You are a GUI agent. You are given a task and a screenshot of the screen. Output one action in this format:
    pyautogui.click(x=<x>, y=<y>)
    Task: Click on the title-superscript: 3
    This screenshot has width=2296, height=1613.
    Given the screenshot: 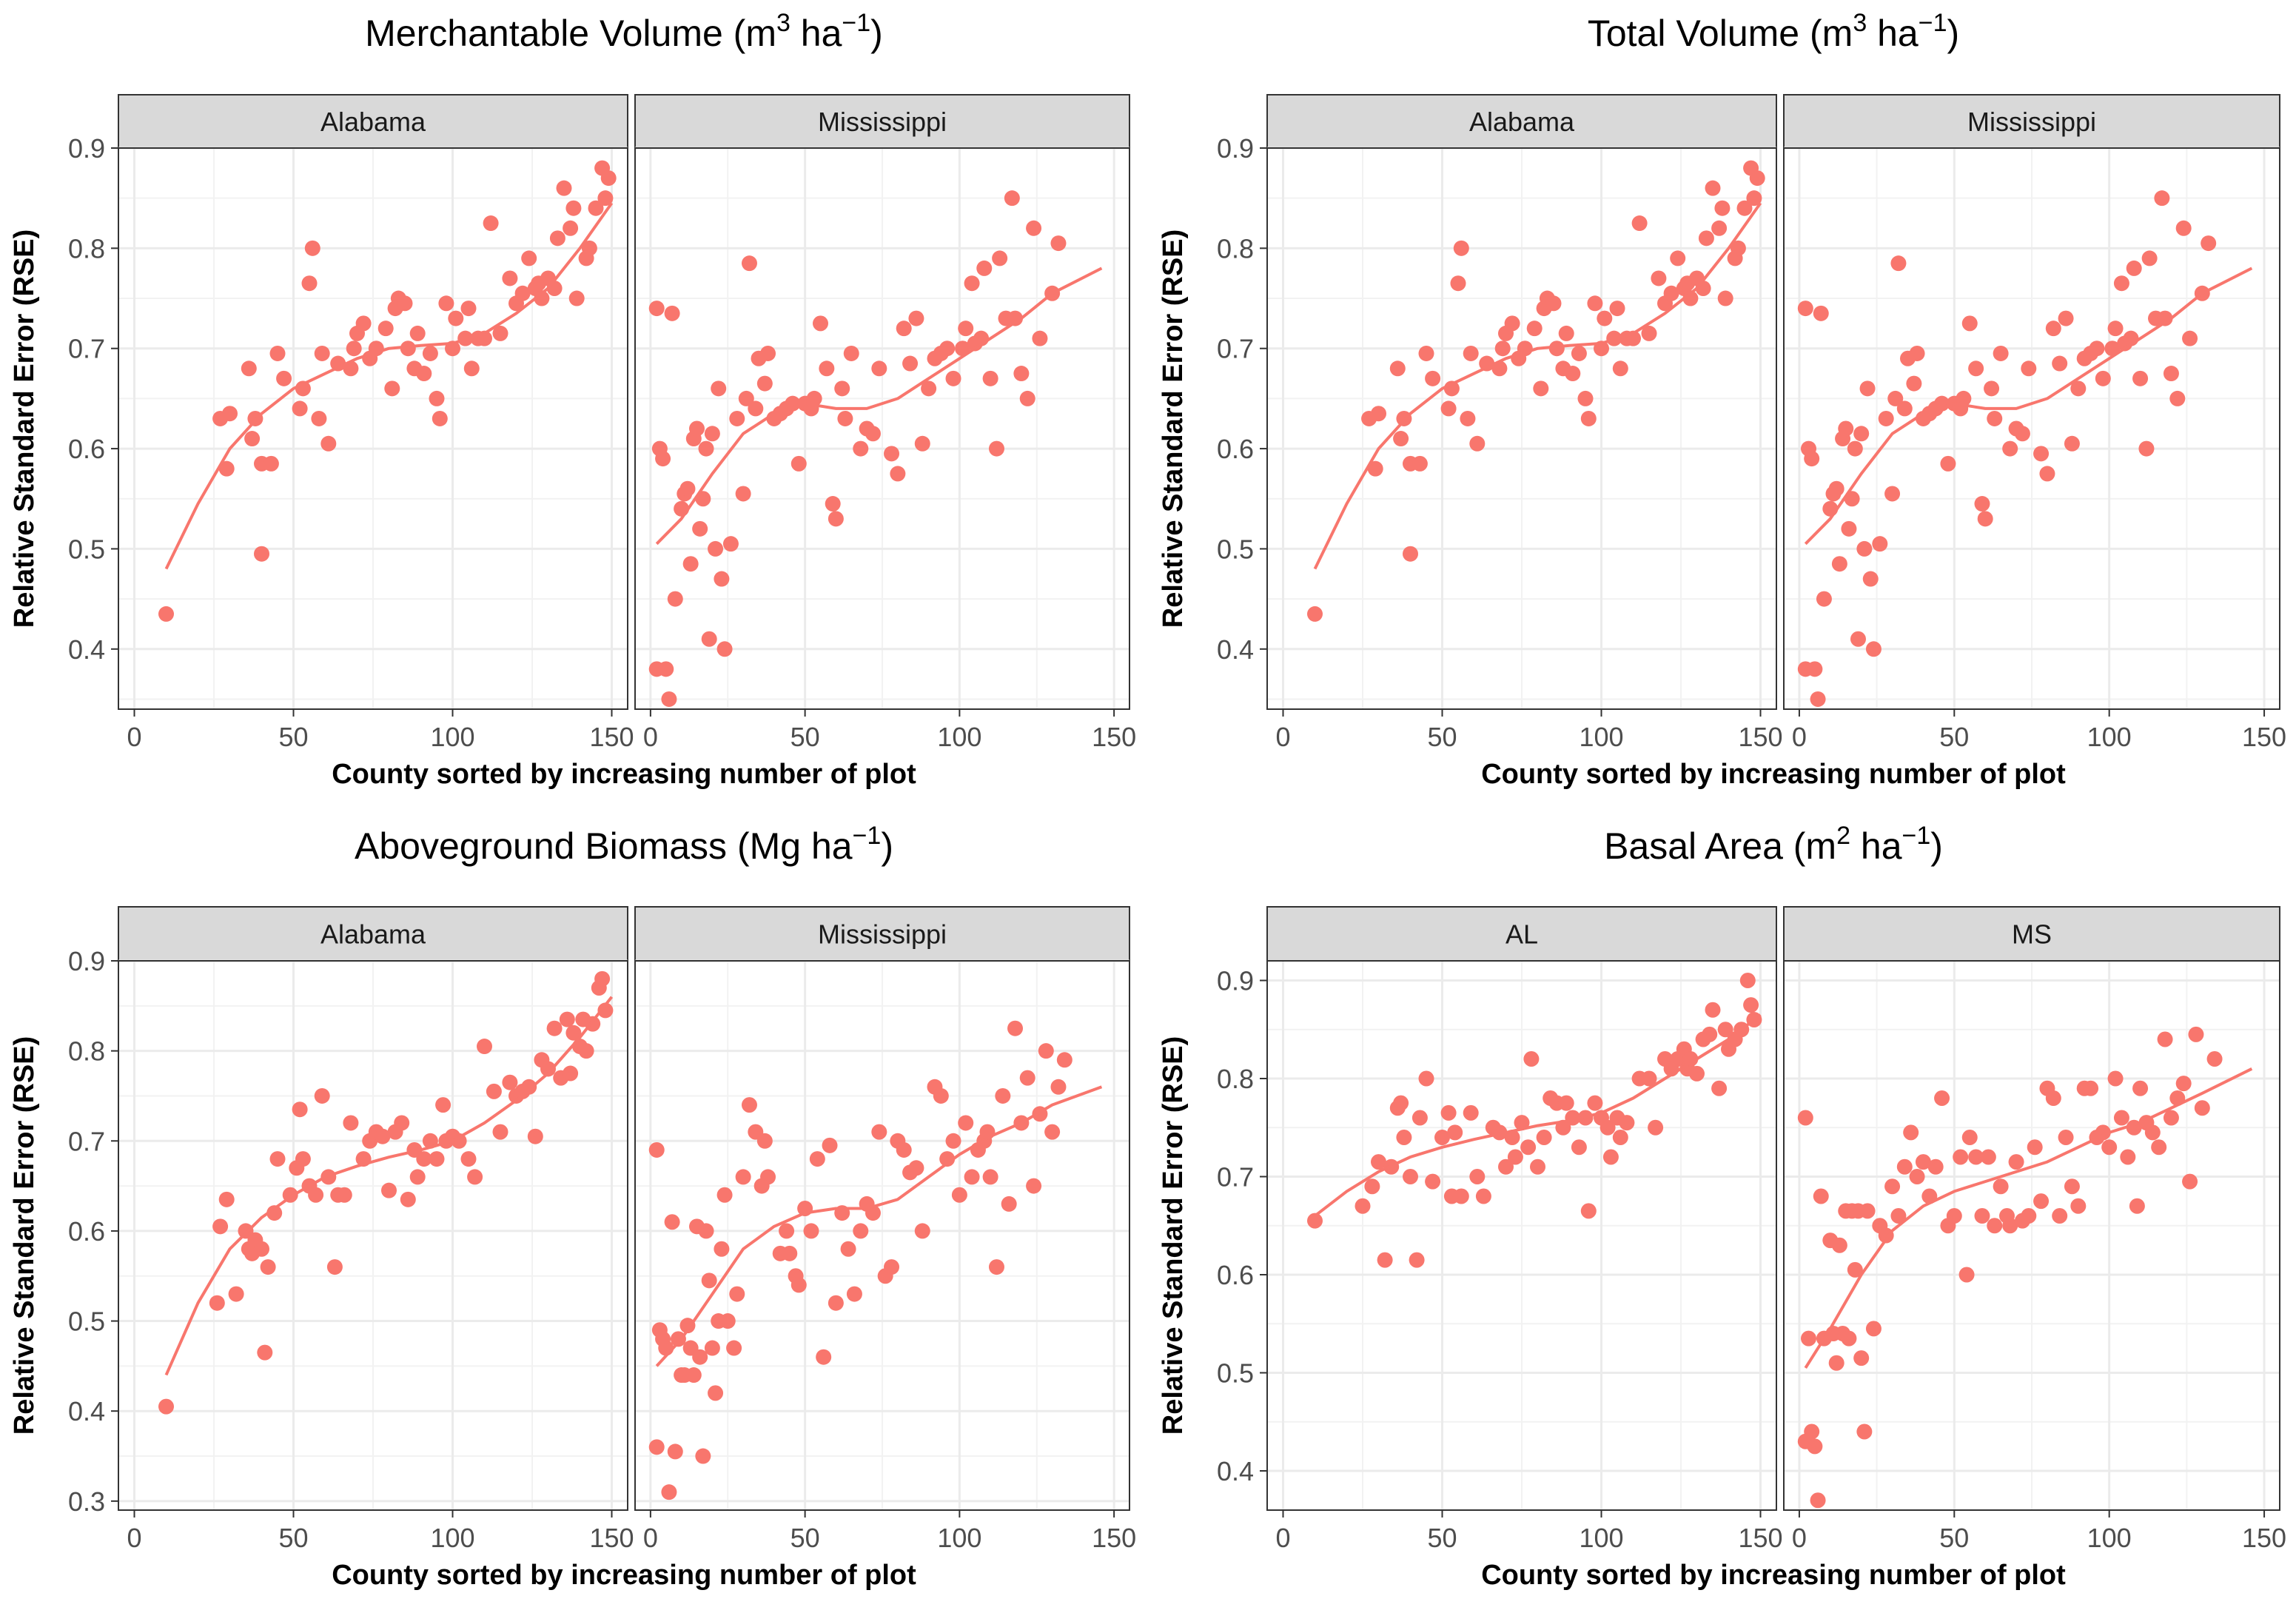 What is the action you would take?
    pyautogui.click(x=783, y=23)
    